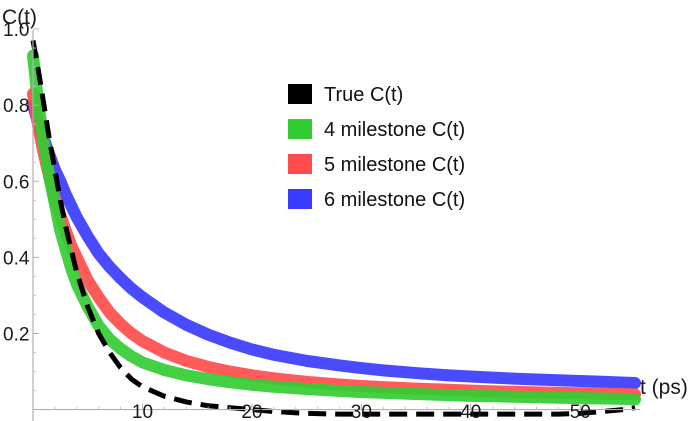  Describe the element at coordinates (394, 200) in the screenshot. I see `legend-label: 6 milestone C(t)` at that location.